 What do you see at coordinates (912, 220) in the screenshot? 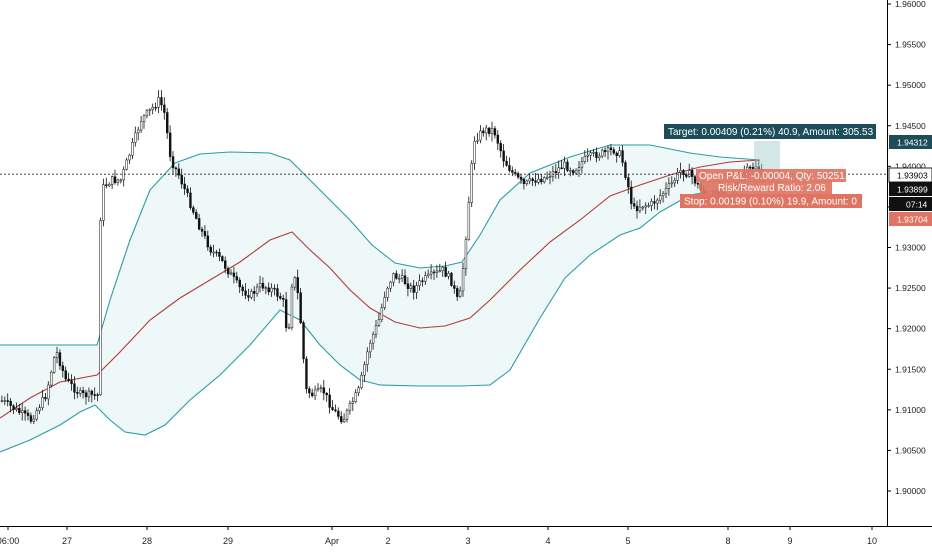
I see `stop-price-text: 1.93704` at bounding box center [912, 220].